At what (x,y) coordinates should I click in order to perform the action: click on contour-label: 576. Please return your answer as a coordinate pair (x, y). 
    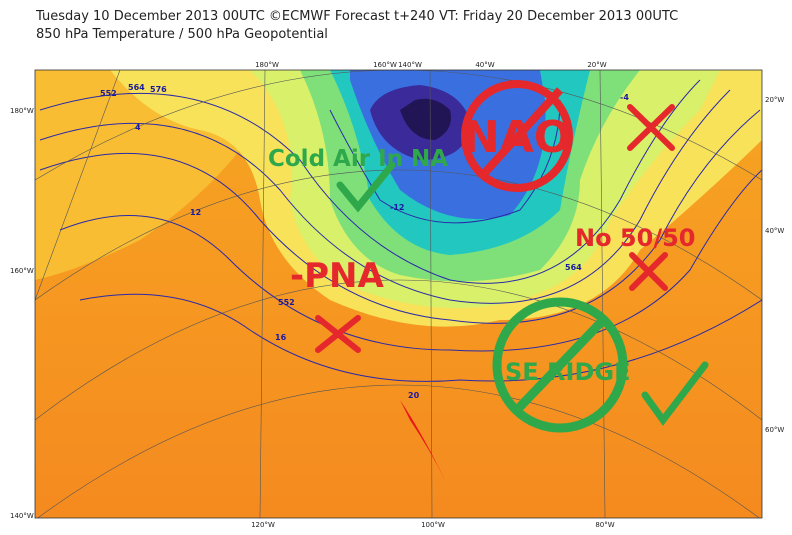
    Looking at the image, I should click on (158, 89).